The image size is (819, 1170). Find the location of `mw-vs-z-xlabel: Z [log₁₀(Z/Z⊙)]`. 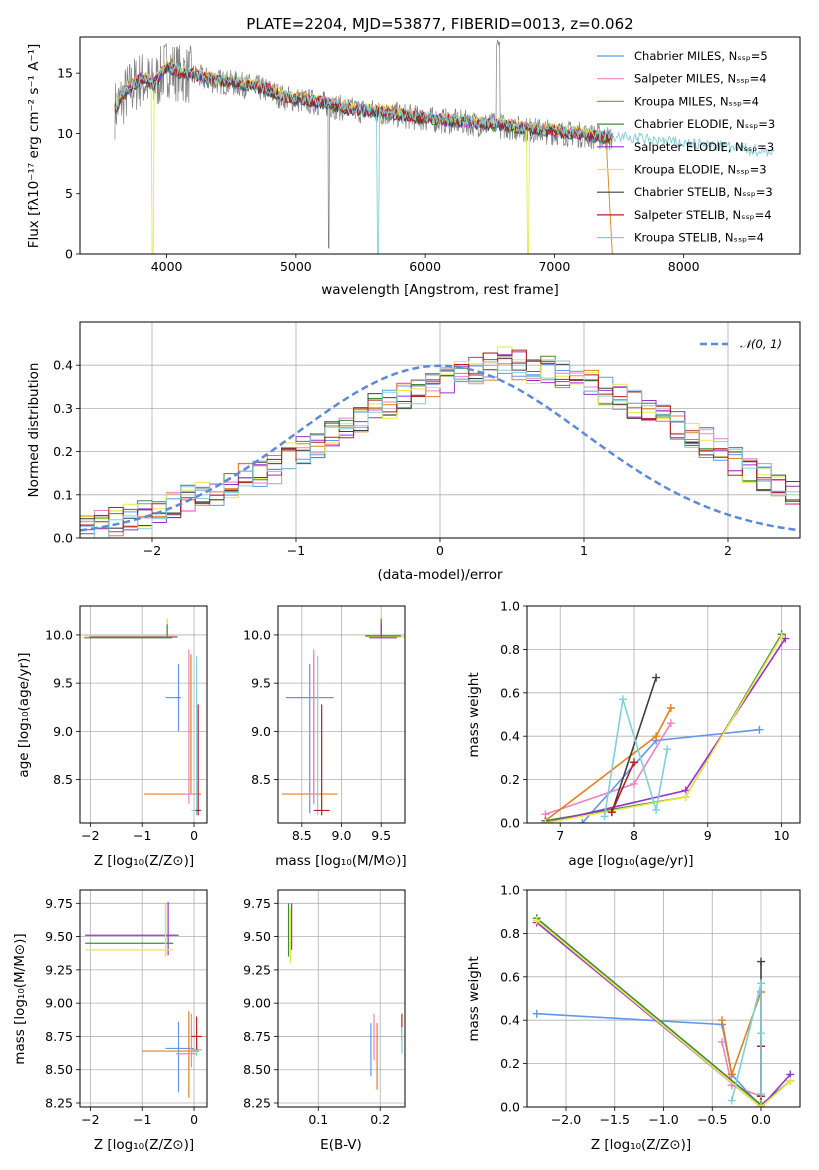

mw-vs-z-xlabel: Z [log₁₀(Z/Z⊙)] is located at coordinates (641, 1145).